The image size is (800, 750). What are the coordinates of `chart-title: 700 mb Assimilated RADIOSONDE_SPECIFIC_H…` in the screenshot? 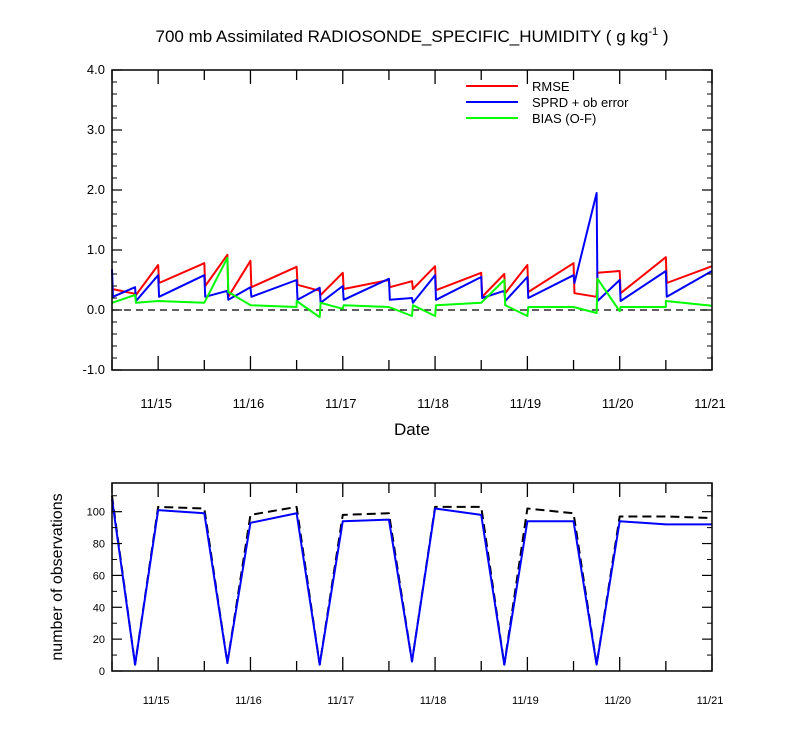 It's located at (412, 36).